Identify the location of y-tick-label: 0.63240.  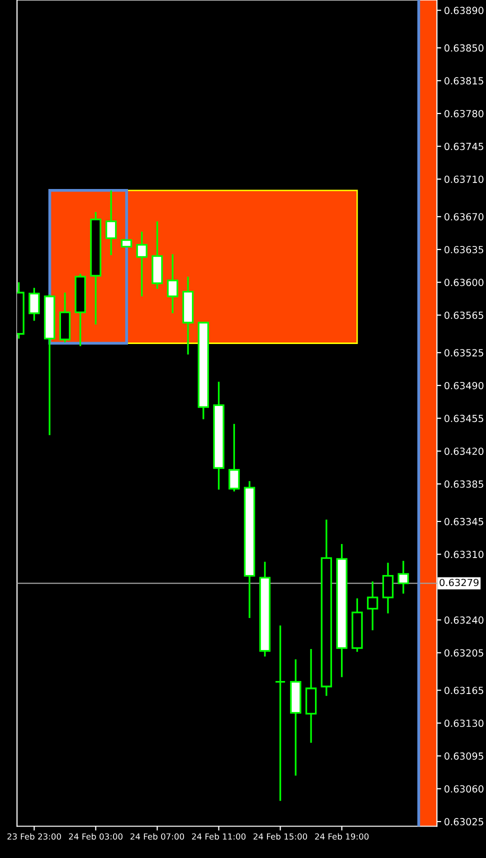
(464, 620).